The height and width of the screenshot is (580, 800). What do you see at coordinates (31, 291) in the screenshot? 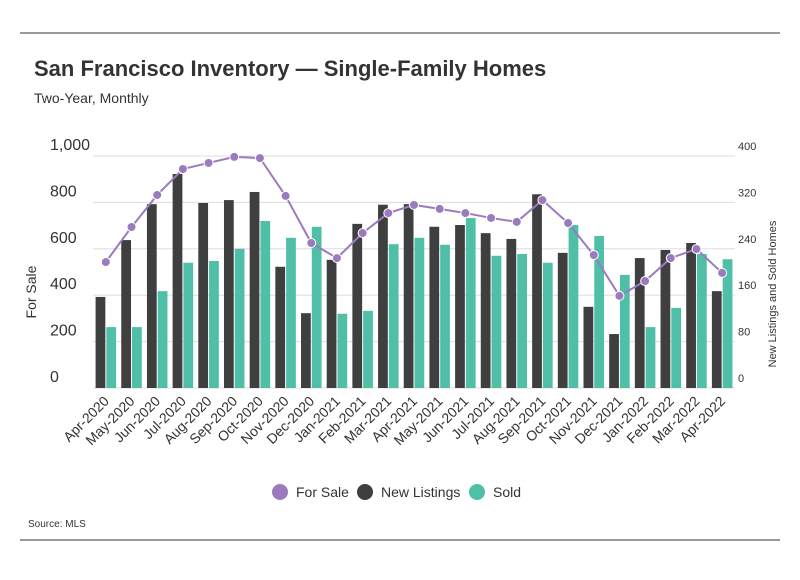
I see `y-axis-title: For Sale` at bounding box center [31, 291].